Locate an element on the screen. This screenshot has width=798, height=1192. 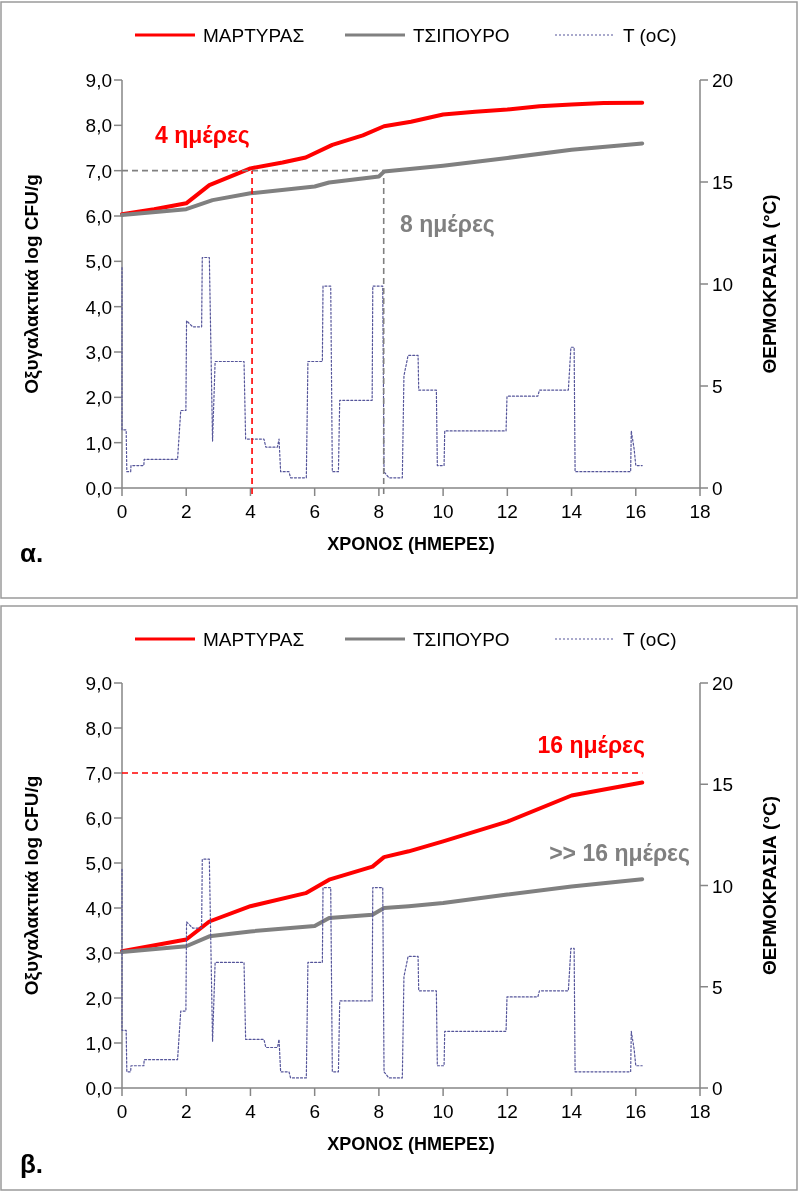
line-series is located at coordinates (382, 367).